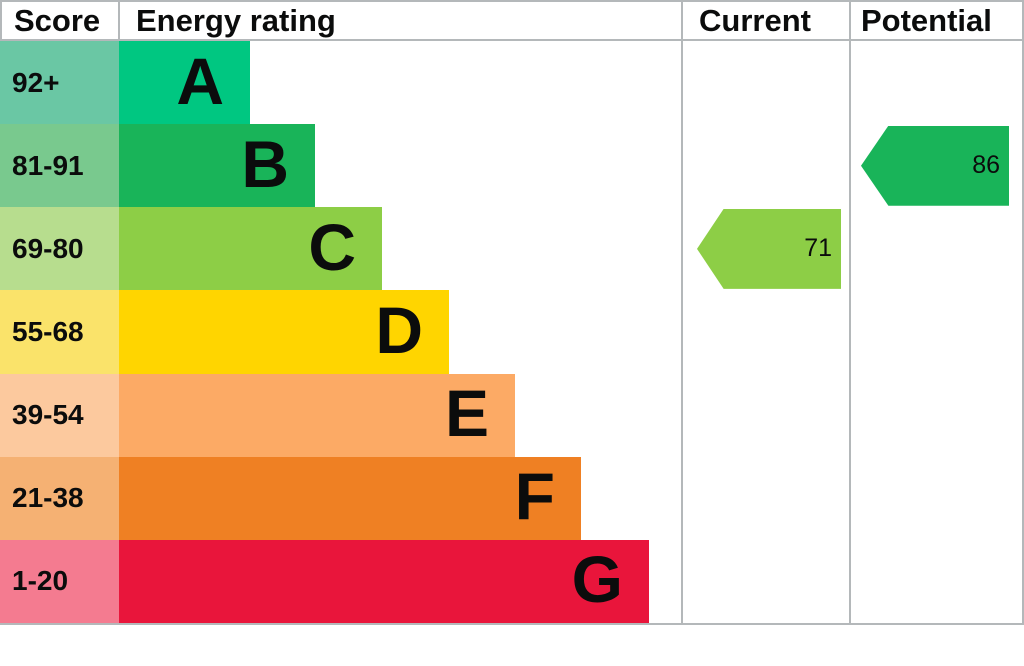 The width and height of the screenshot is (1024, 666). I want to click on header-left-border, so click(1, 20).